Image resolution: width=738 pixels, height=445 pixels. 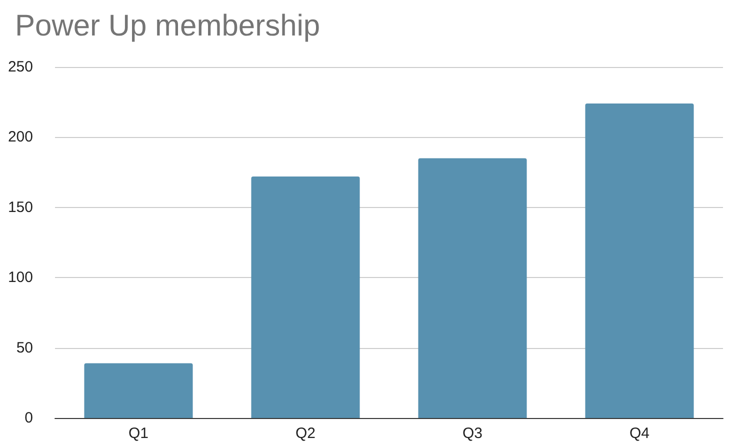 What do you see at coordinates (28, 418) in the screenshot?
I see `y-tick-label: 0` at bounding box center [28, 418].